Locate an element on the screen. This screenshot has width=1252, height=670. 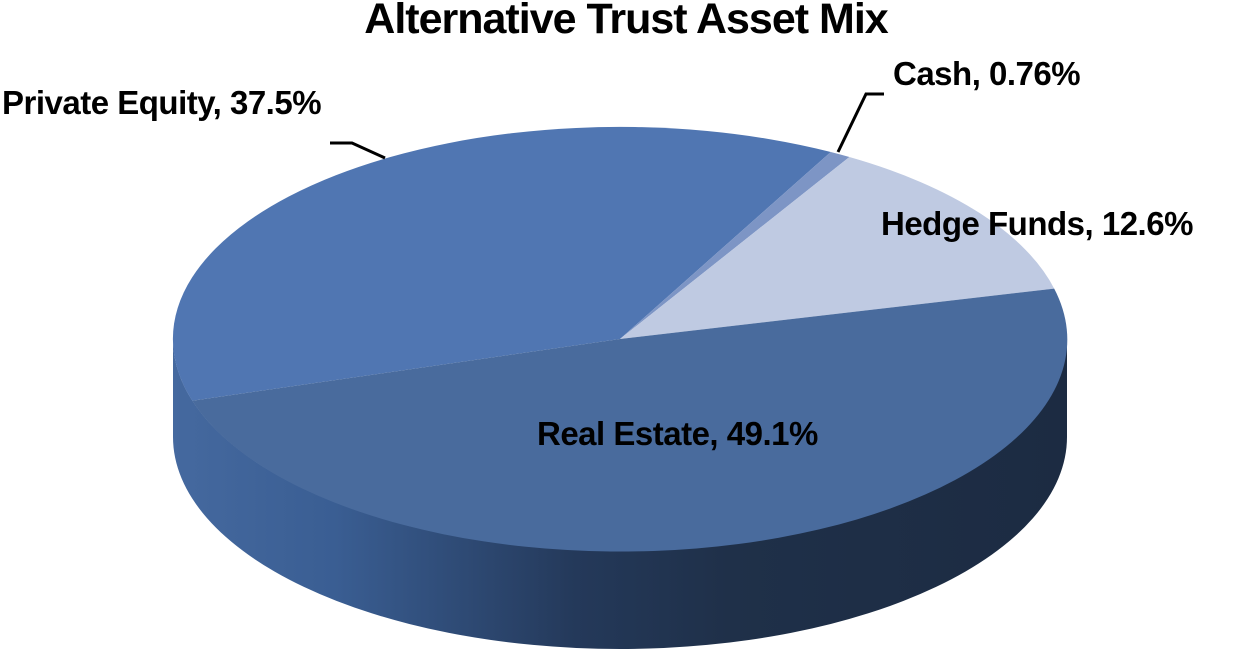
chart-title: Alternative Trust Asset Mix is located at coordinates (626, 21).